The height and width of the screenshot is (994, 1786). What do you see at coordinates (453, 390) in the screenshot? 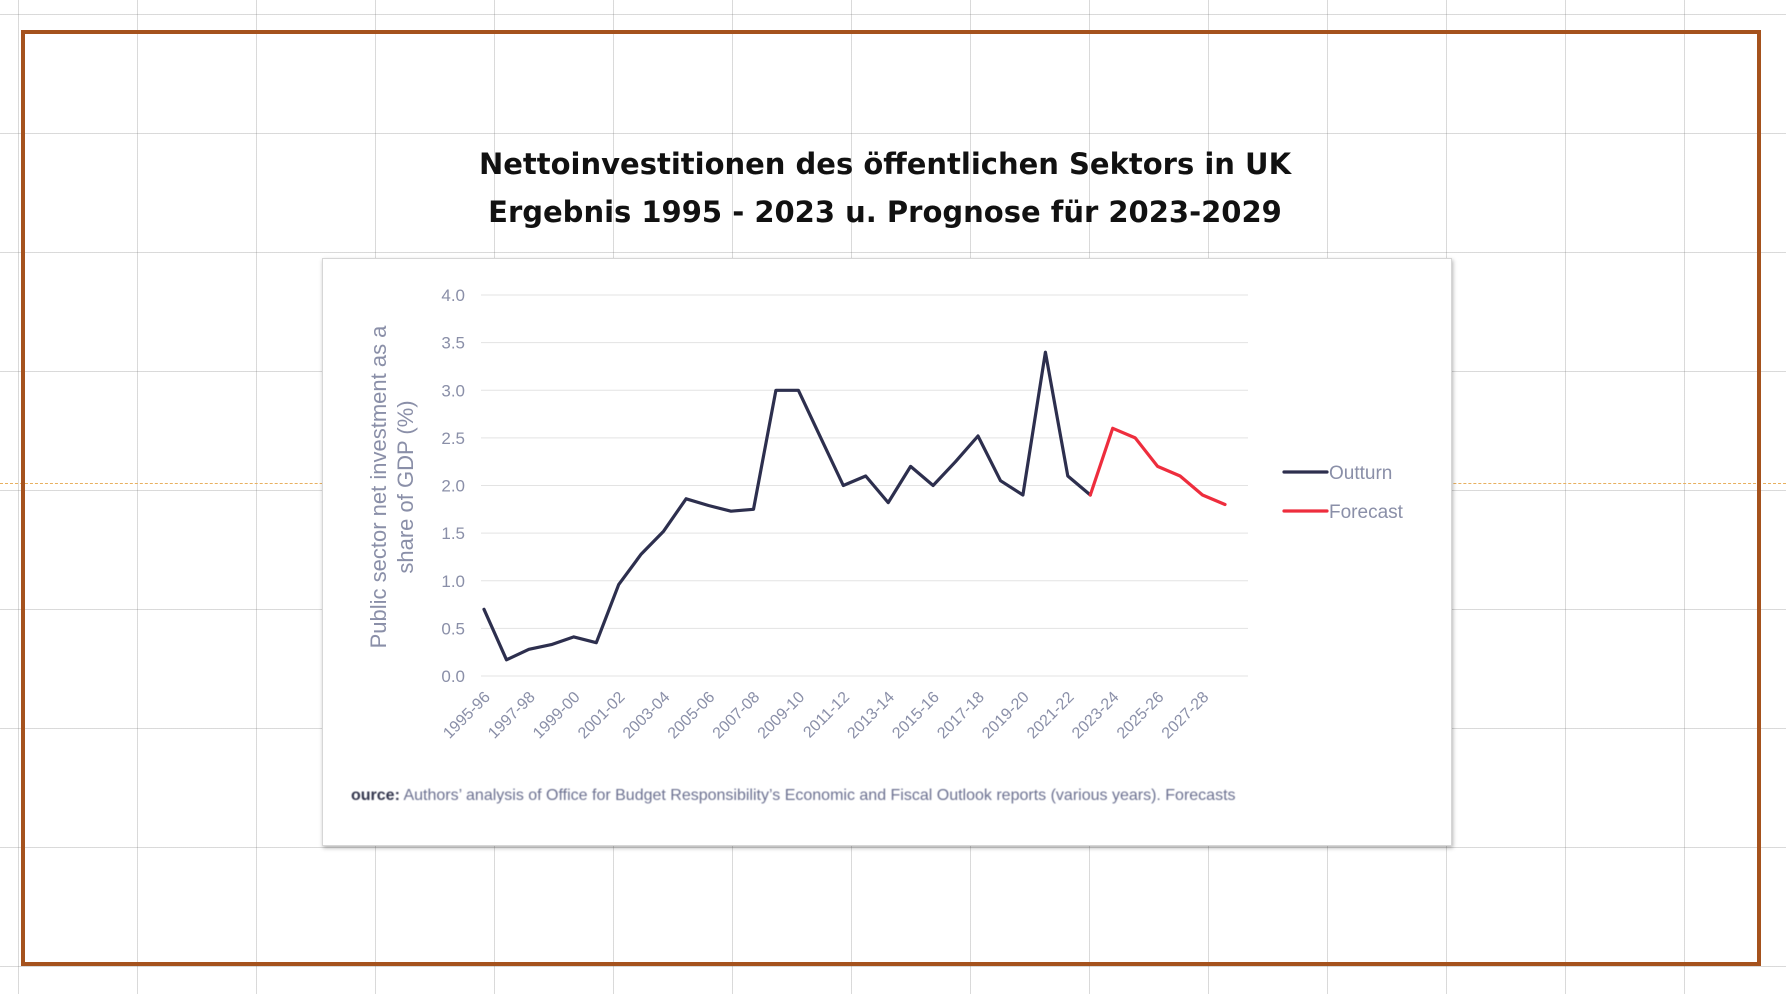
I see `y-tick-label: 3.0` at bounding box center [453, 390].